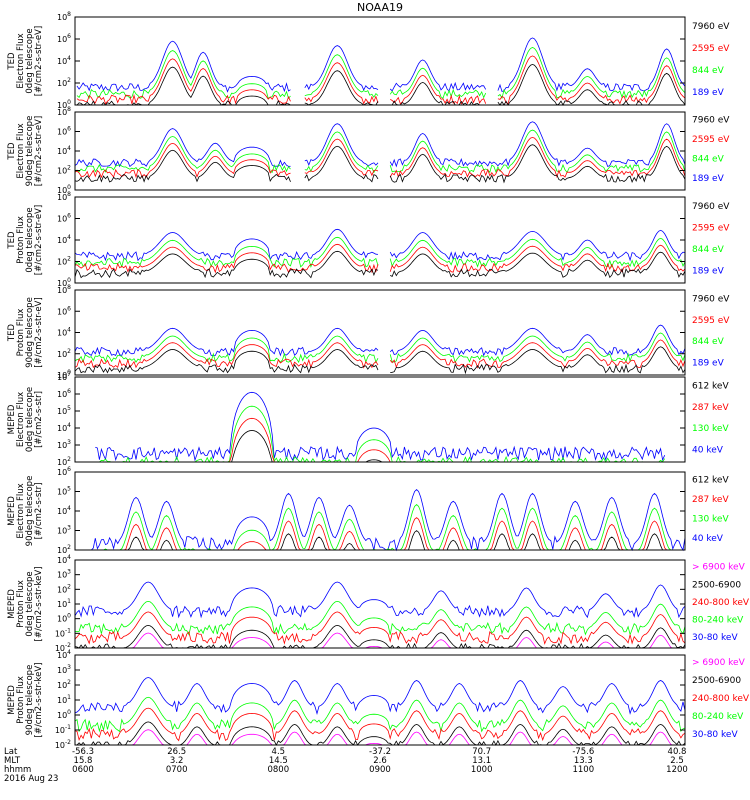 The width and height of the screenshot is (750, 800). What do you see at coordinates (12, 151) in the screenshot?
I see `y-axis-label: TED` at bounding box center [12, 151].